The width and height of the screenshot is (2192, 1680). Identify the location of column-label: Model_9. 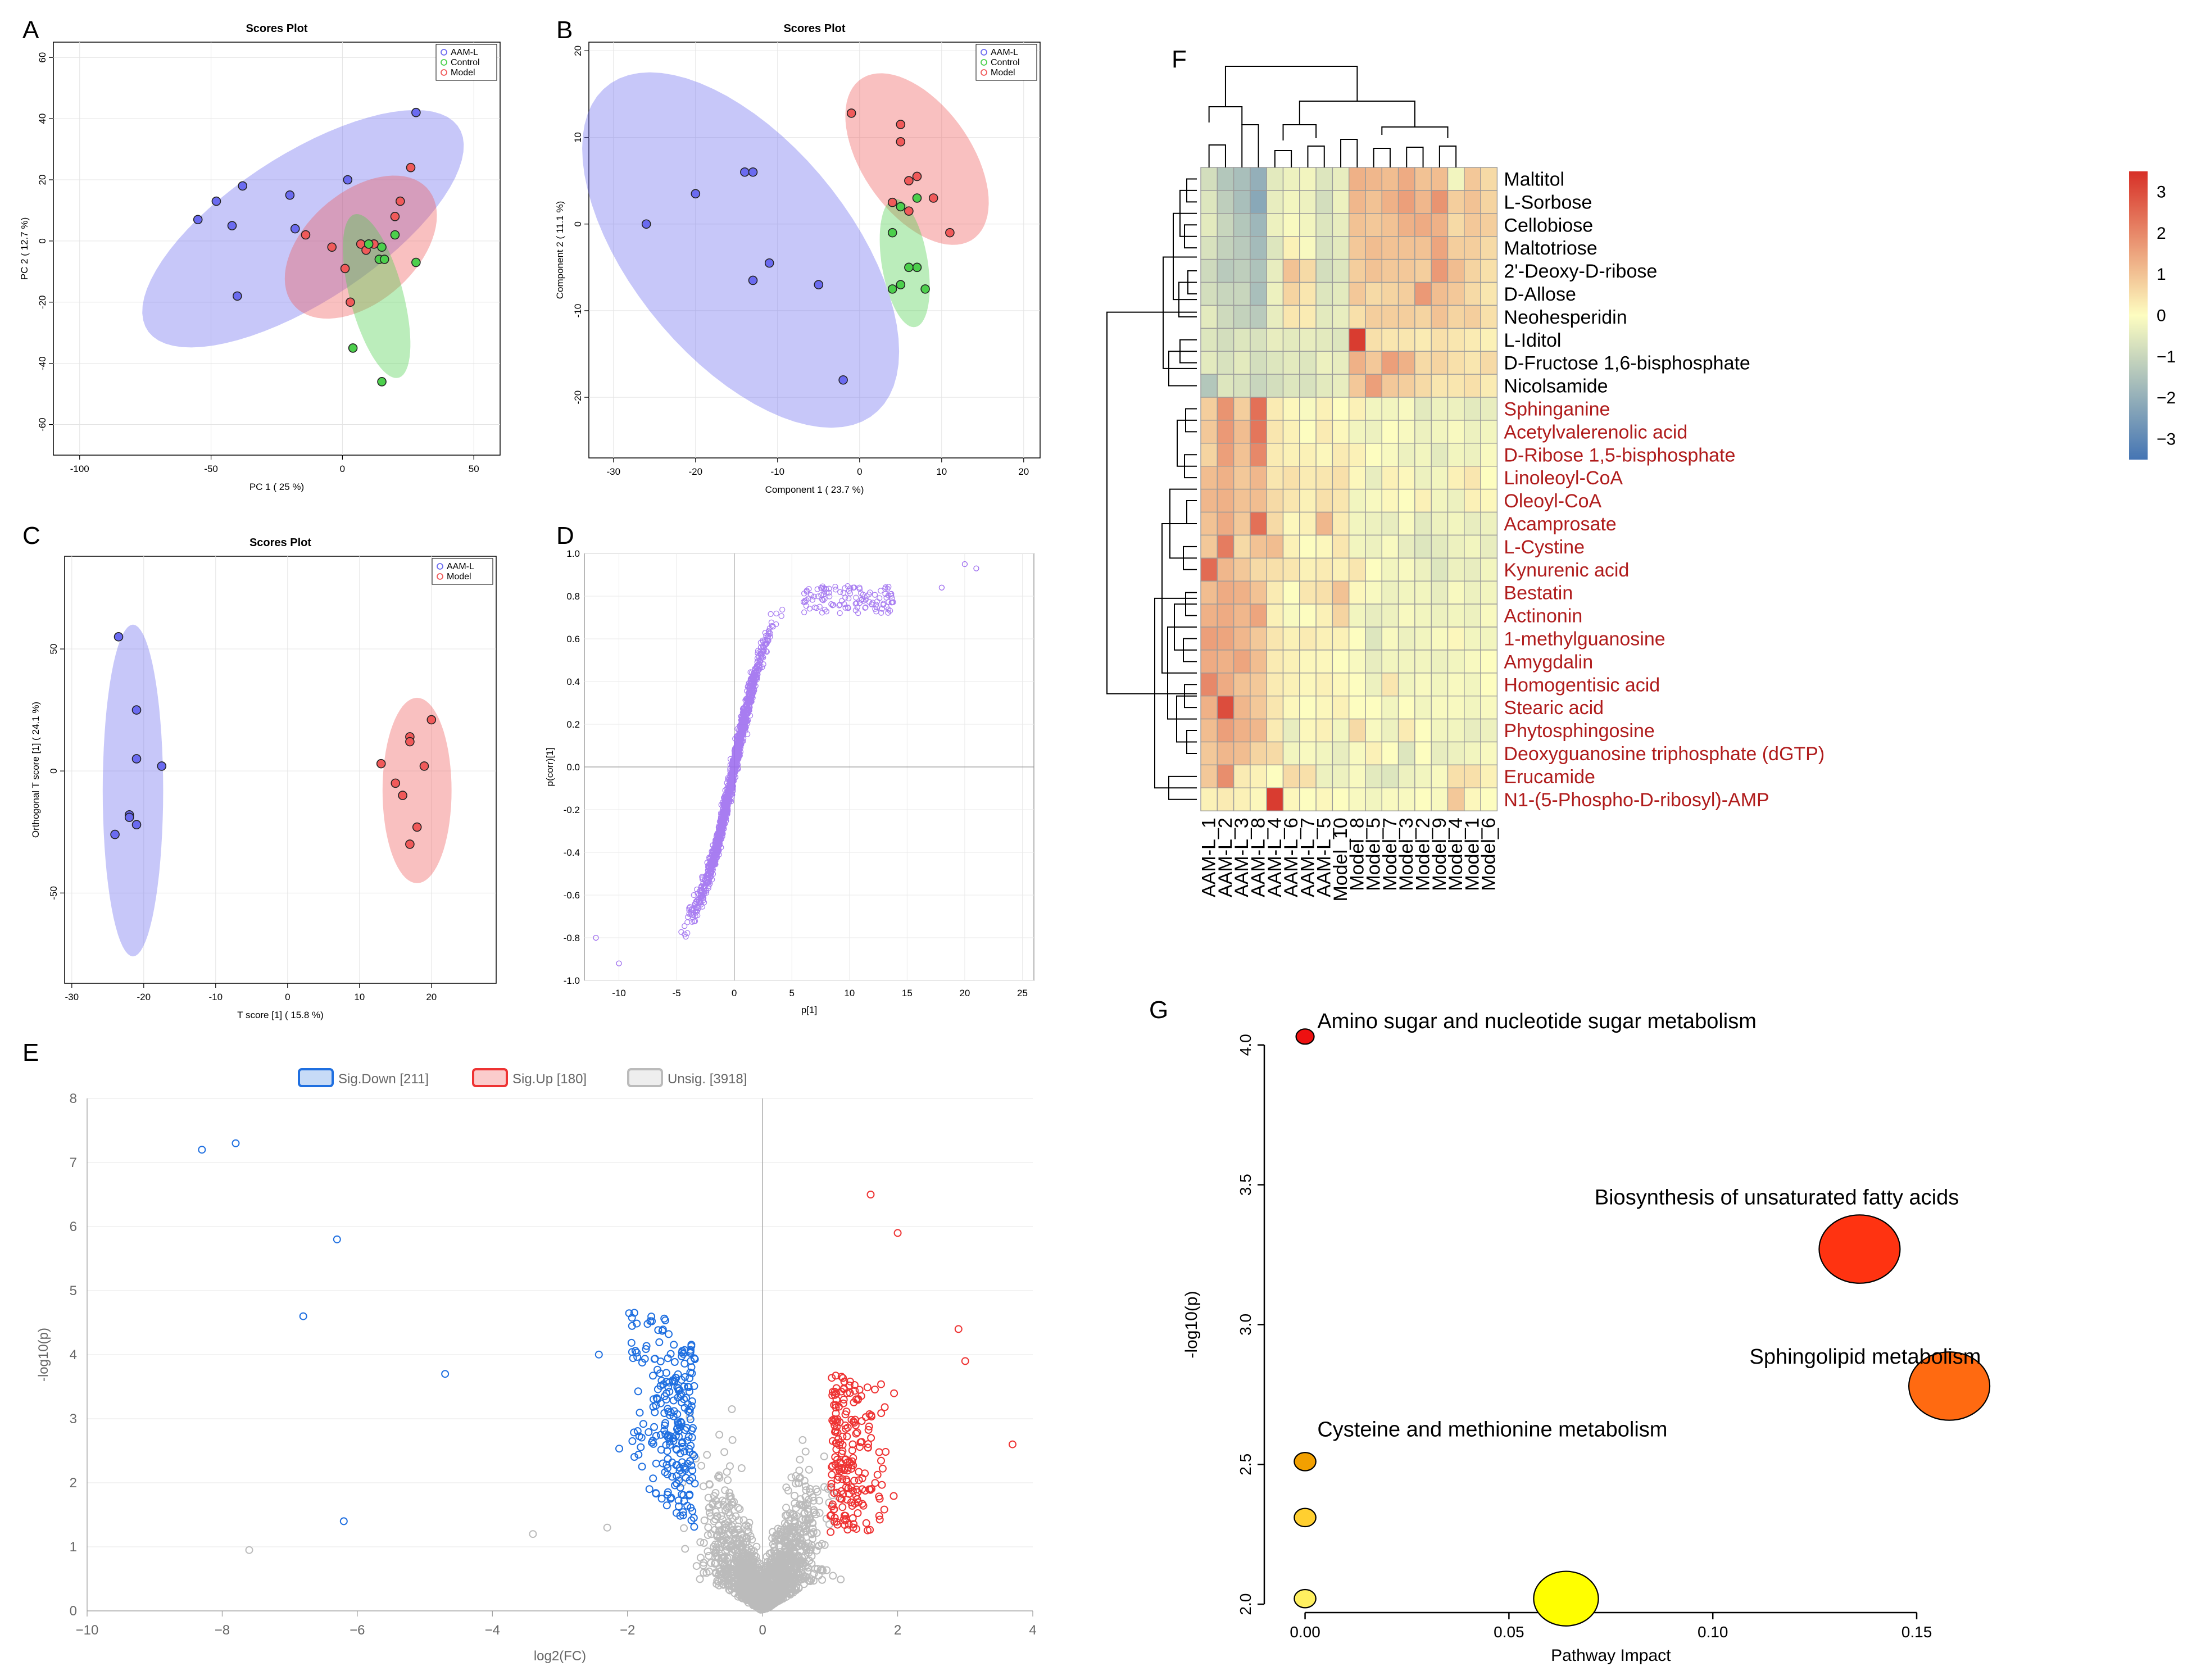
(1439, 854).